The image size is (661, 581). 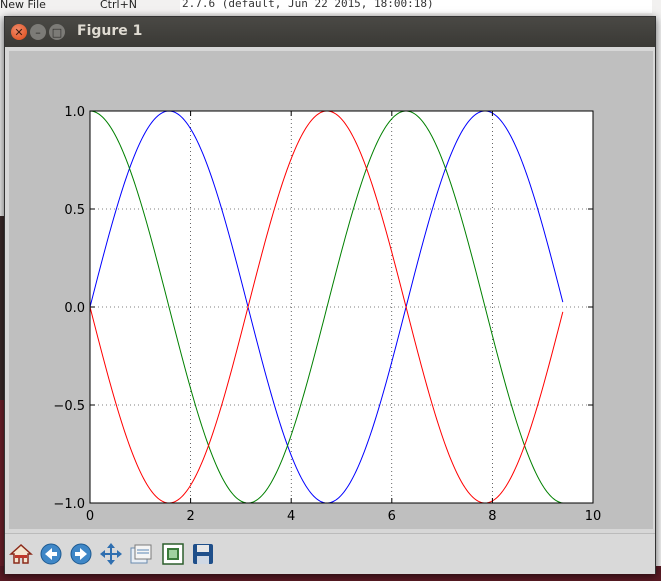 I want to click on new-file-menu-item: New File, so click(x=23, y=5).